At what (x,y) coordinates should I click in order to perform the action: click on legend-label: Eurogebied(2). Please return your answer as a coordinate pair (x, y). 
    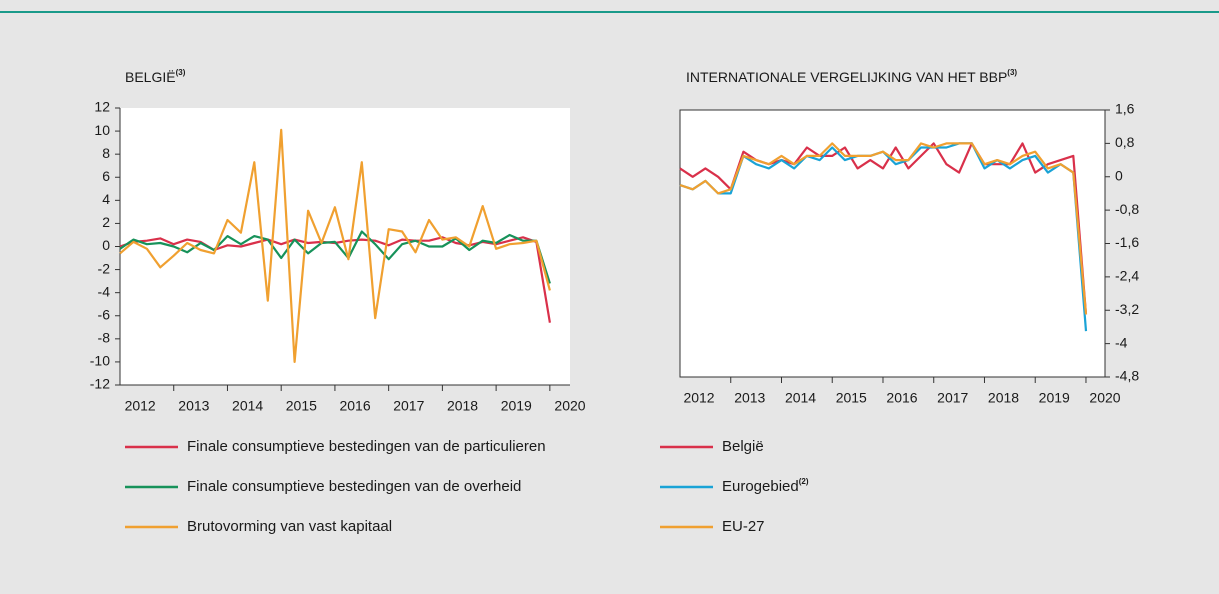
    Looking at the image, I should click on (765, 486).